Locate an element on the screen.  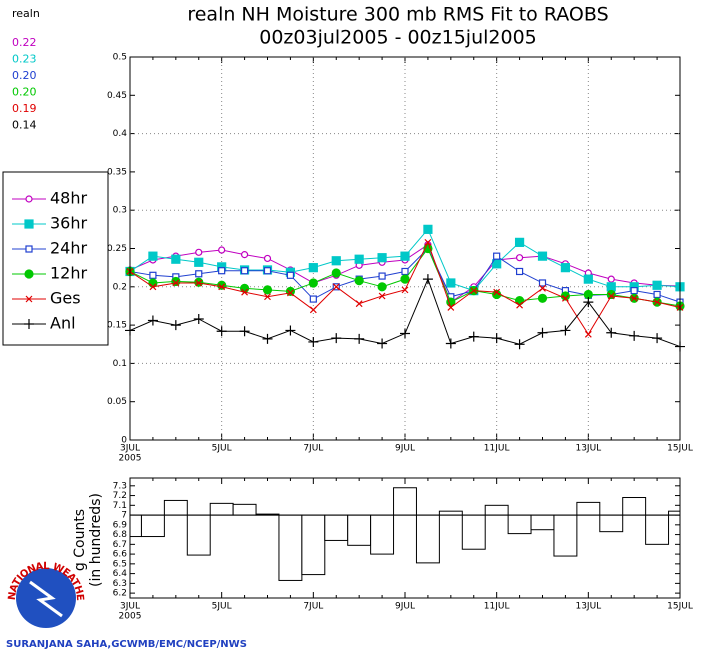
x-tick-label: 9JUL is located at coordinates (405, 607).